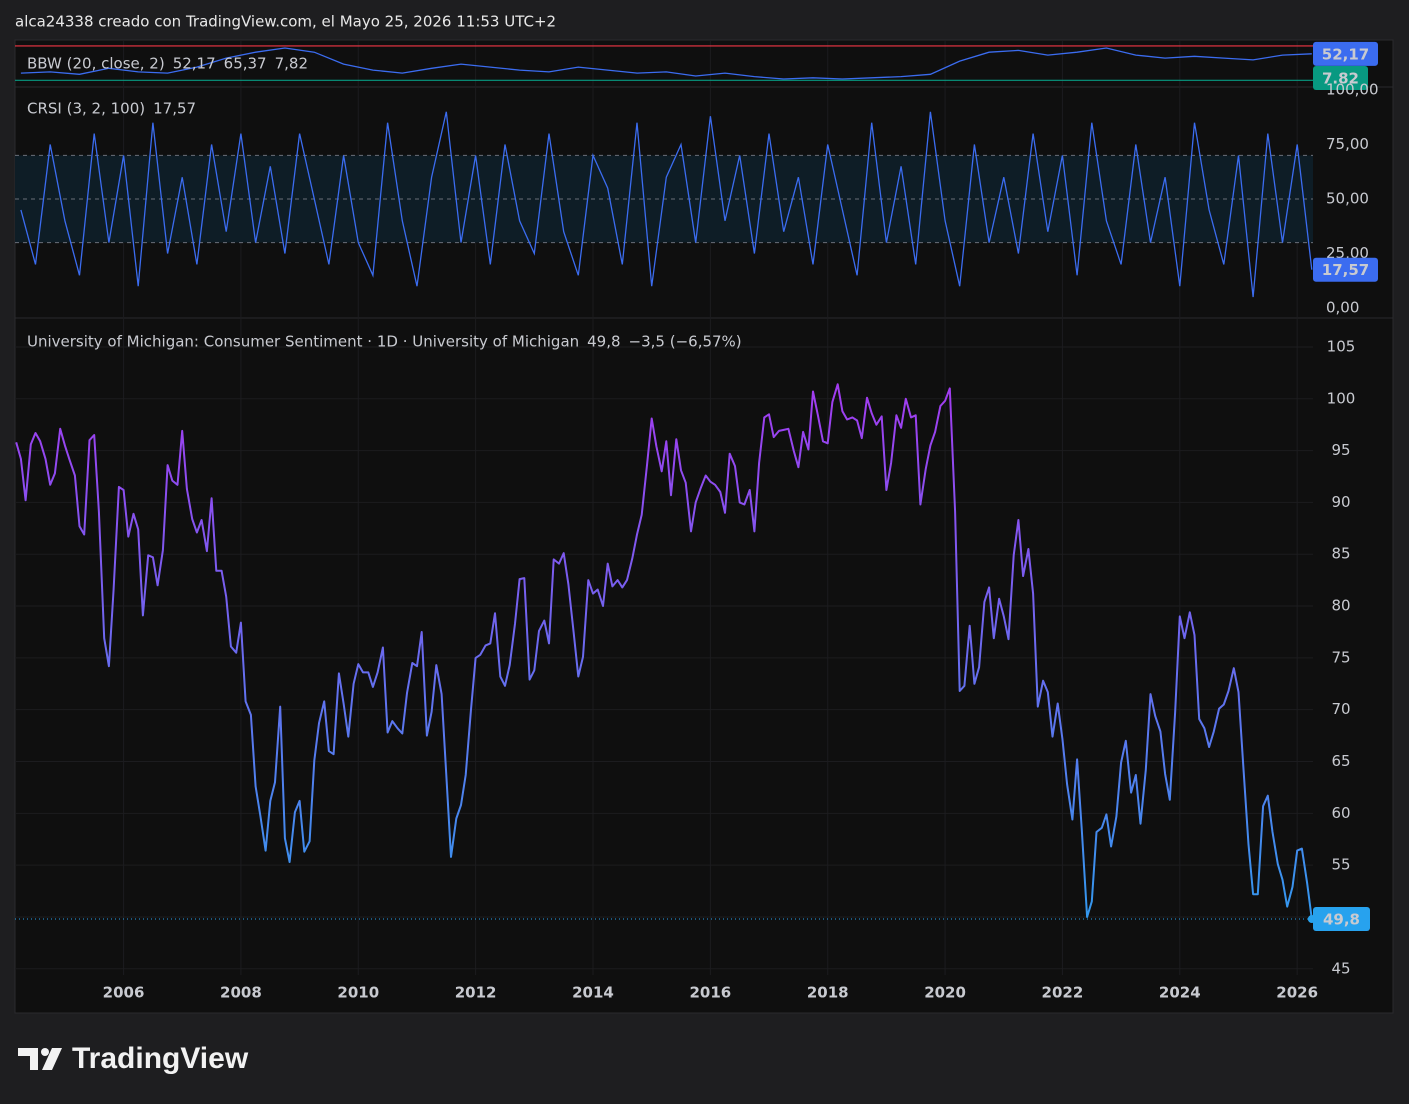 The width and height of the screenshot is (1409, 1104). I want to click on legend-value: 65,37, so click(245, 64).